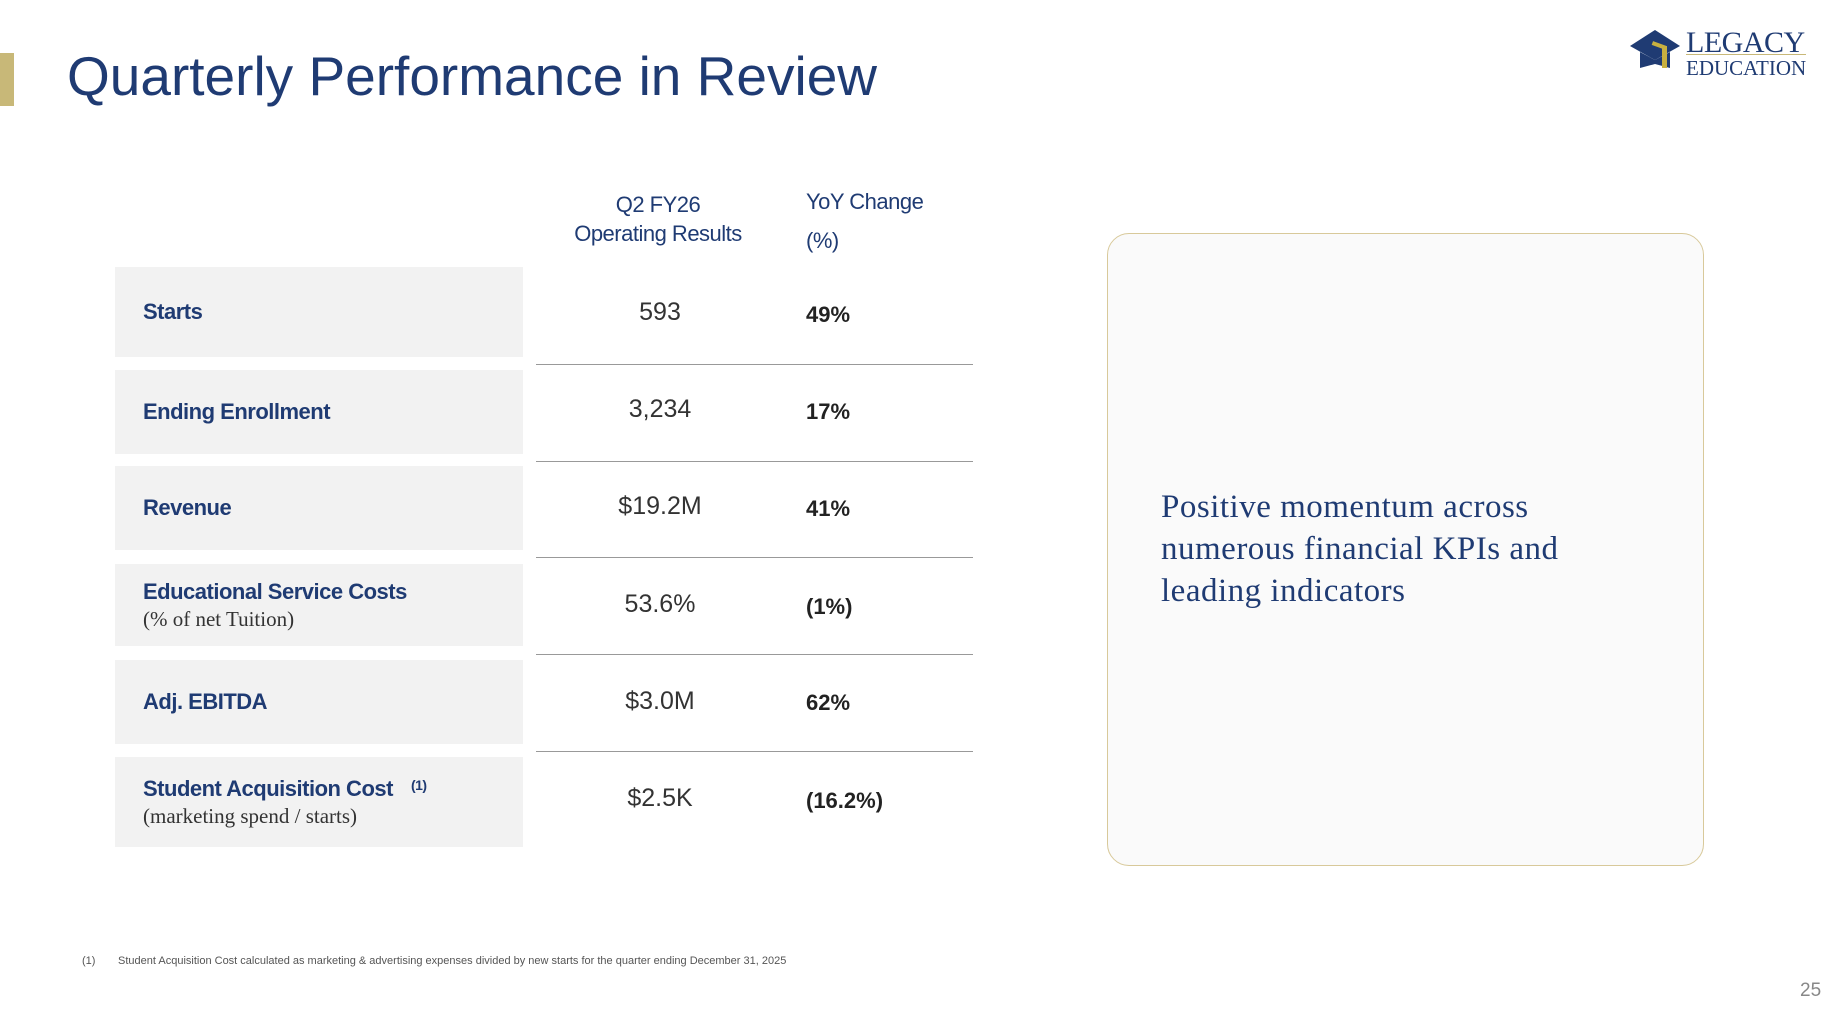 This screenshot has width=1833, height=1032. What do you see at coordinates (472, 76) in the screenshot?
I see `page-title: Quarterly Performance in Review` at bounding box center [472, 76].